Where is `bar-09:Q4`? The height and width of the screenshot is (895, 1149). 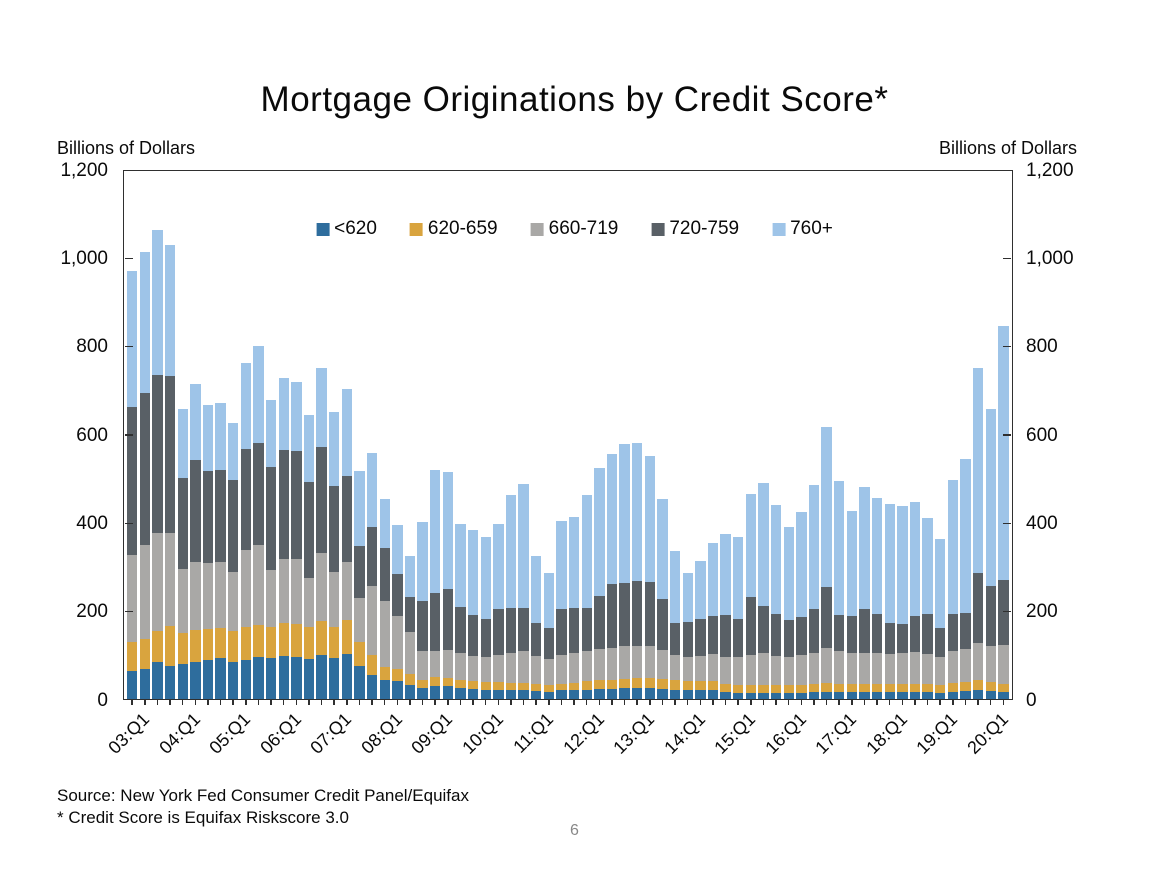 bar-09:Q4 is located at coordinates (473, 614).